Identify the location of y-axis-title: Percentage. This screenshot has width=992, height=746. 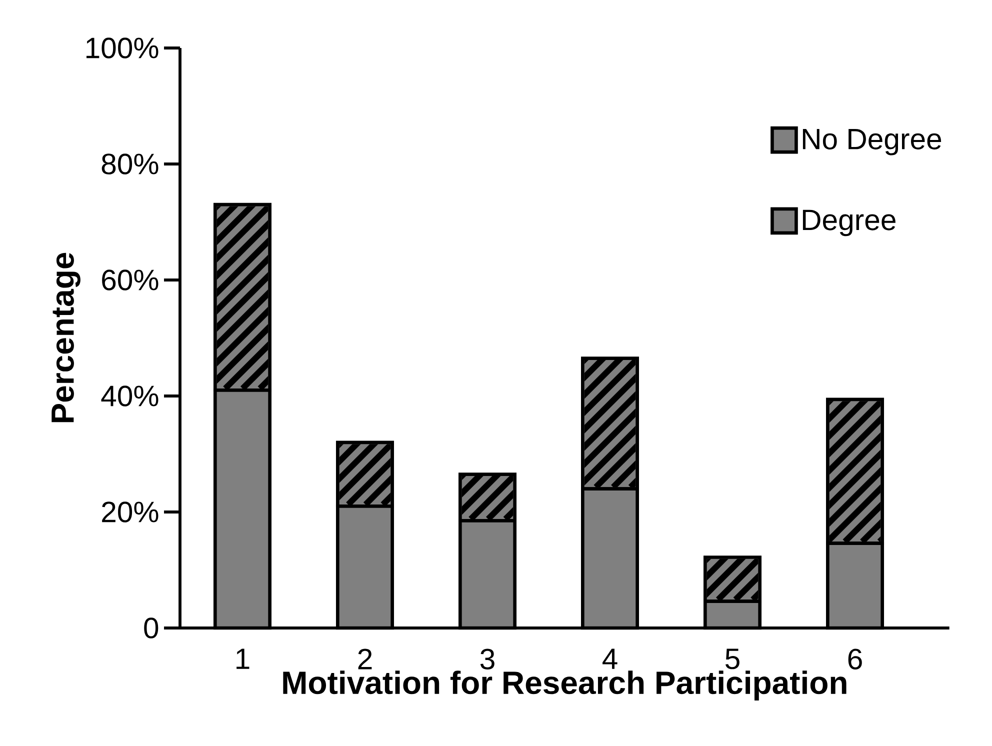
(66, 337).